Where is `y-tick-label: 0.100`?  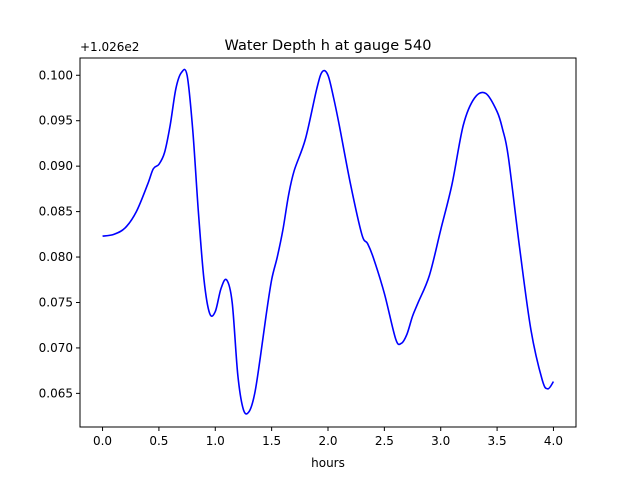 y-tick-label: 0.100 is located at coordinates (56, 75).